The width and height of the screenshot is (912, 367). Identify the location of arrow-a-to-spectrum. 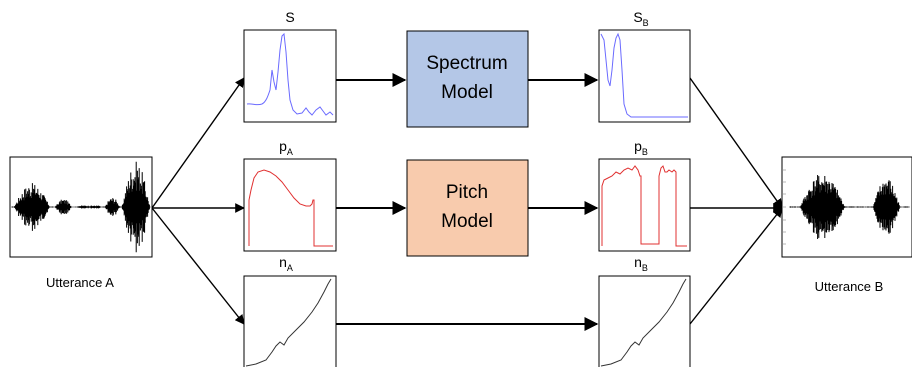
(198, 143).